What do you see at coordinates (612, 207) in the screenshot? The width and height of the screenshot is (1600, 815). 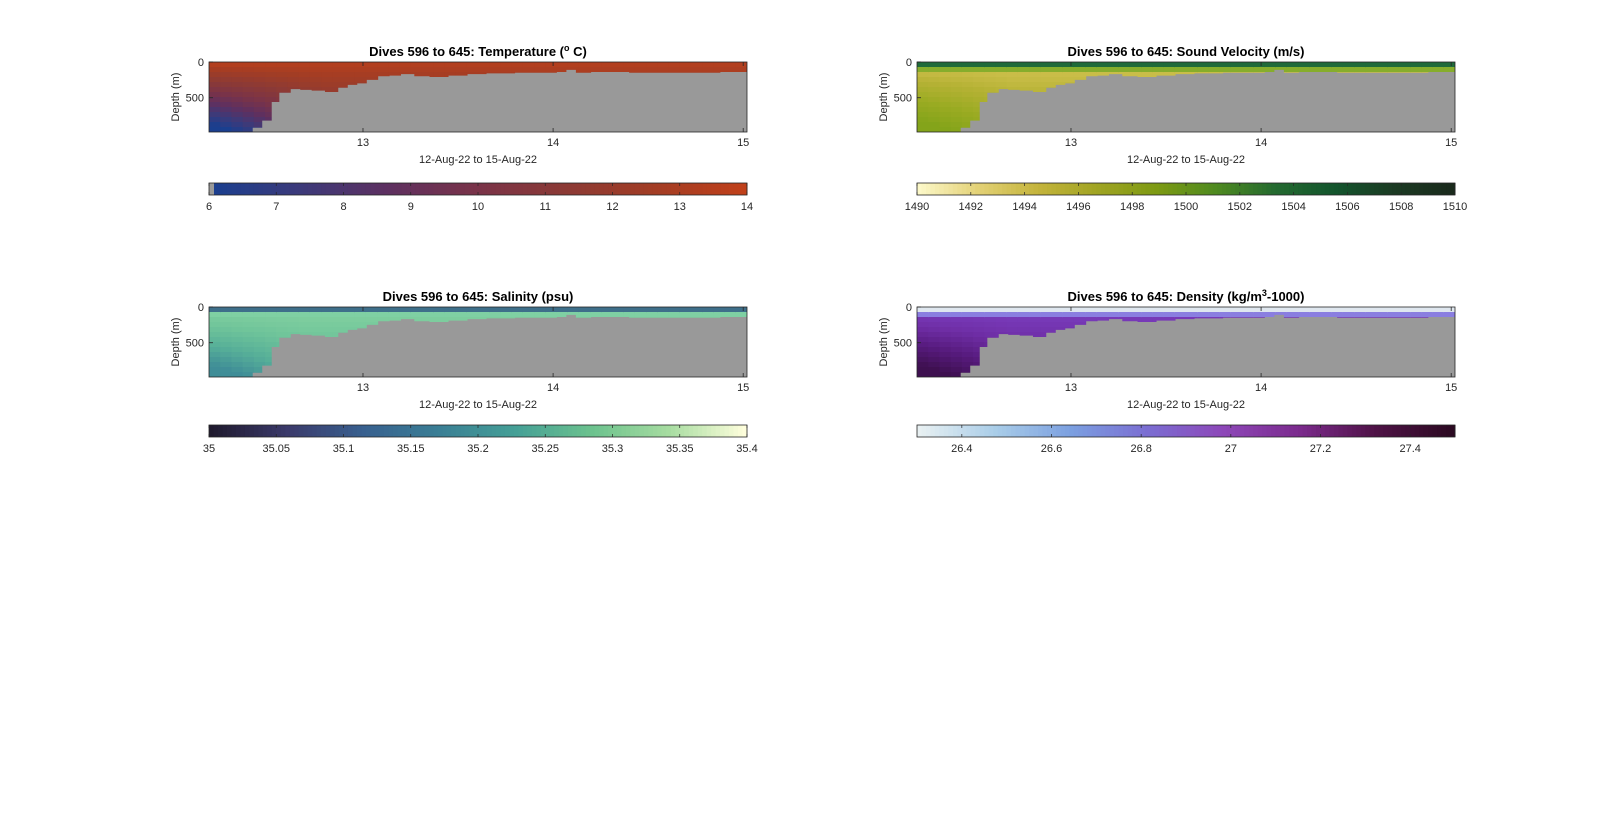 I see `colorbar-tick-label: 12` at bounding box center [612, 207].